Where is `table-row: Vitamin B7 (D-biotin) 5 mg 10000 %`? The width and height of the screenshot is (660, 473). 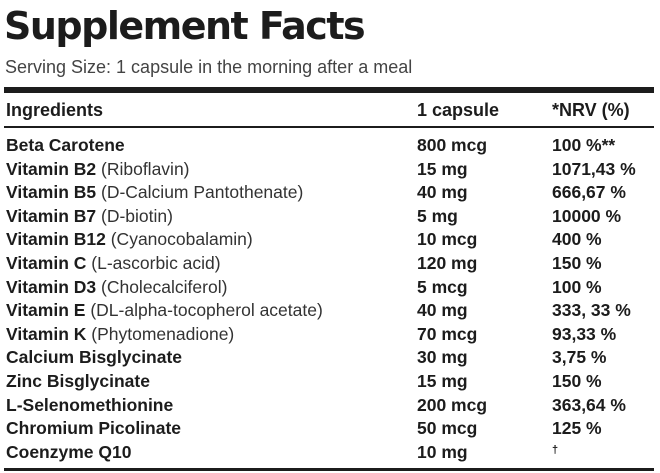
table-row: Vitamin B7 (D-biotin) 5 mg 10000 % is located at coordinates (330, 217).